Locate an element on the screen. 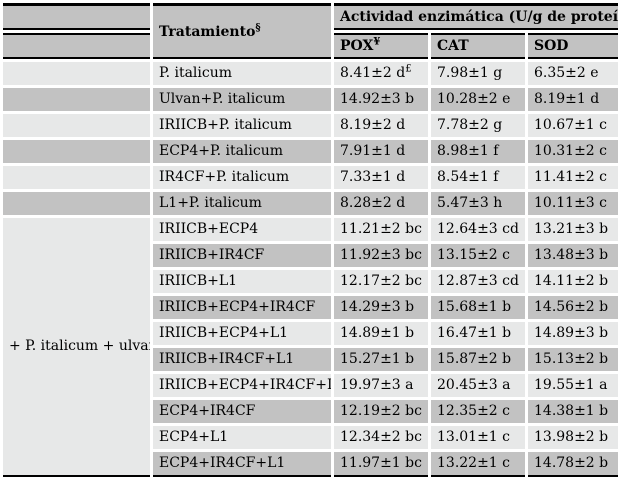 This screenshot has width=621, height=480. pox-value-cell: 8.41±2 d£ is located at coordinates (381, 73).